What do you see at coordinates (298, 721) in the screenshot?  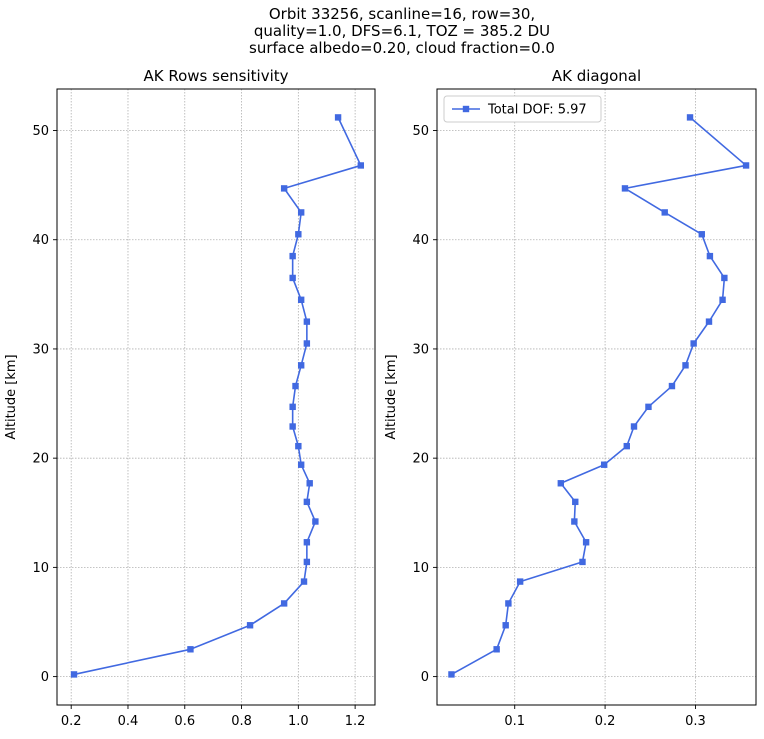 I see `x-tick-label: 1.0` at bounding box center [298, 721].